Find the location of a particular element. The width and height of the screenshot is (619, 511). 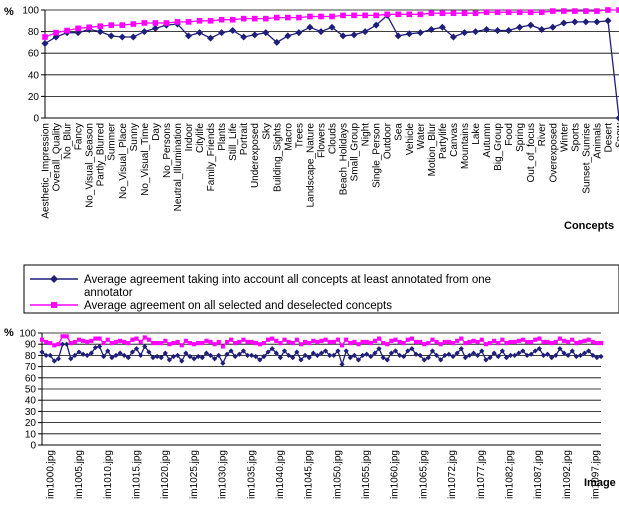

chart2-xtick-label: im1060.jpg is located at coordinates (395, 474).